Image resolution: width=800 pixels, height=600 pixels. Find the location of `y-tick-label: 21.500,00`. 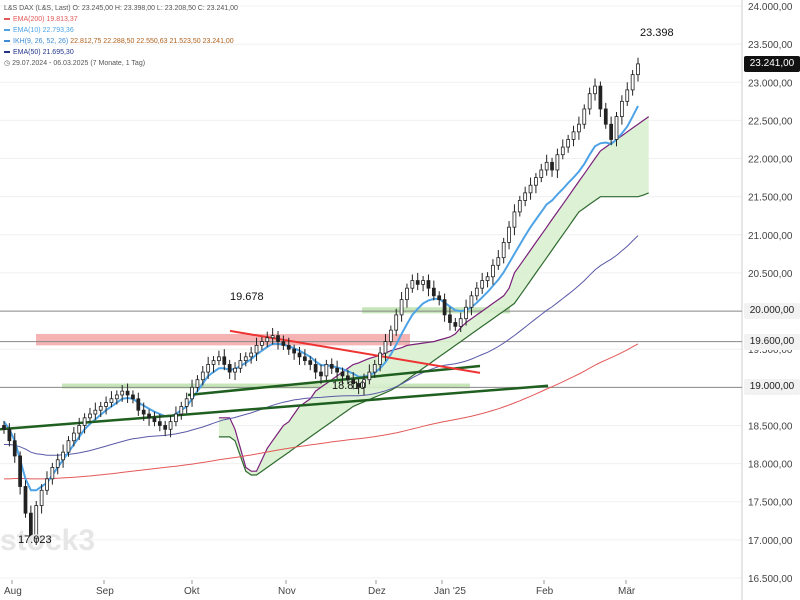

y-tick-label: 21.500,00 is located at coordinates (770, 198).